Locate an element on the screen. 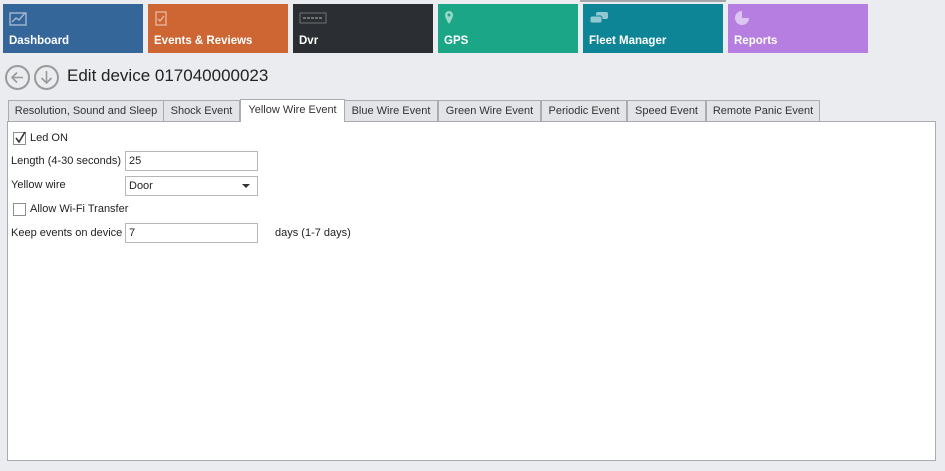 This screenshot has width=945, height=471. checkmark-icon is located at coordinates (20, 137).